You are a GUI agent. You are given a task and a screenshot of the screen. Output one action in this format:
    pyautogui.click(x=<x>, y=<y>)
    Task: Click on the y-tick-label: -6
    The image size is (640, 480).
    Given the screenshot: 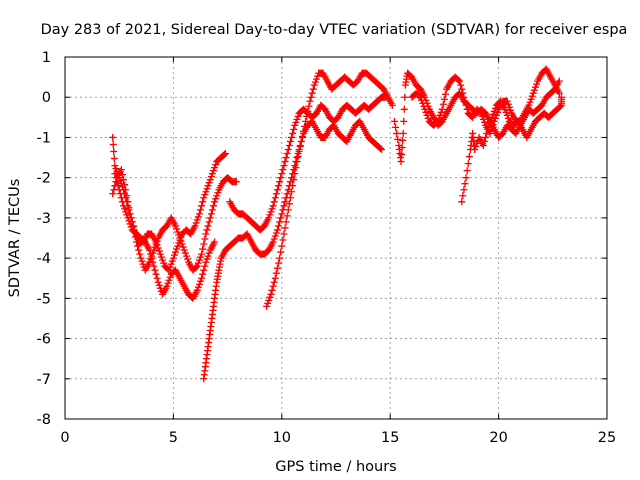 What is the action you would take?
    pyautogui.click(x=44, y=340)
    